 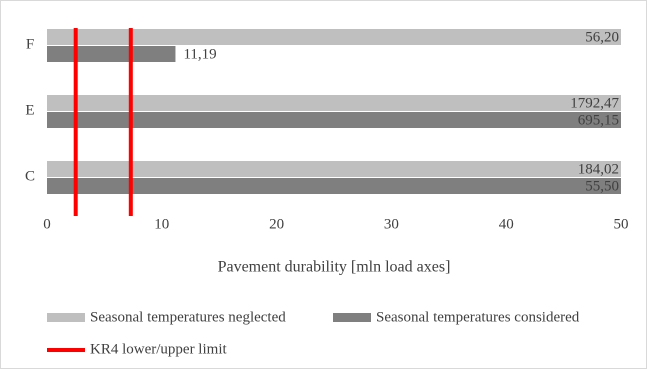 What do you see at coordinates (334, 267) in the screenshot?
I see `x-axis-label: Pavement durability [mln load axes]` at bounding box center [334, 267].